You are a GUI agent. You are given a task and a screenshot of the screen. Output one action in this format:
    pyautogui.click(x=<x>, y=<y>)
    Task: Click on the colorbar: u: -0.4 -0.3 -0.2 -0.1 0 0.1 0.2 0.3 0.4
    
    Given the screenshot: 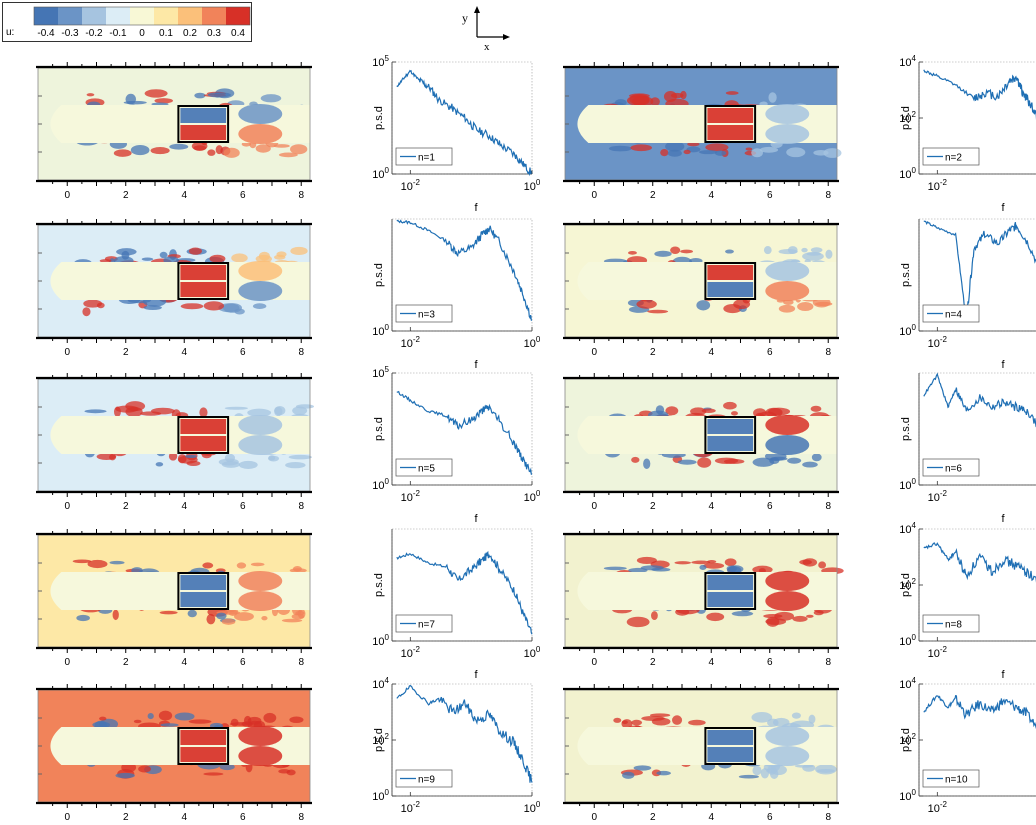 What is the action you would take?
    pyautogui.click(x=127, y=22)
    